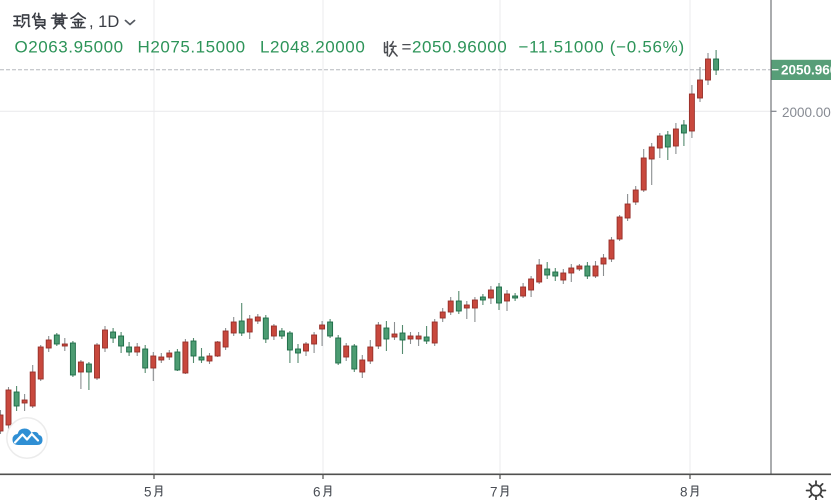  What do you see at coordinates (806, 70) in the screenshot?
I see `svg-text: 2050.960` at bounding box center [806, 70].